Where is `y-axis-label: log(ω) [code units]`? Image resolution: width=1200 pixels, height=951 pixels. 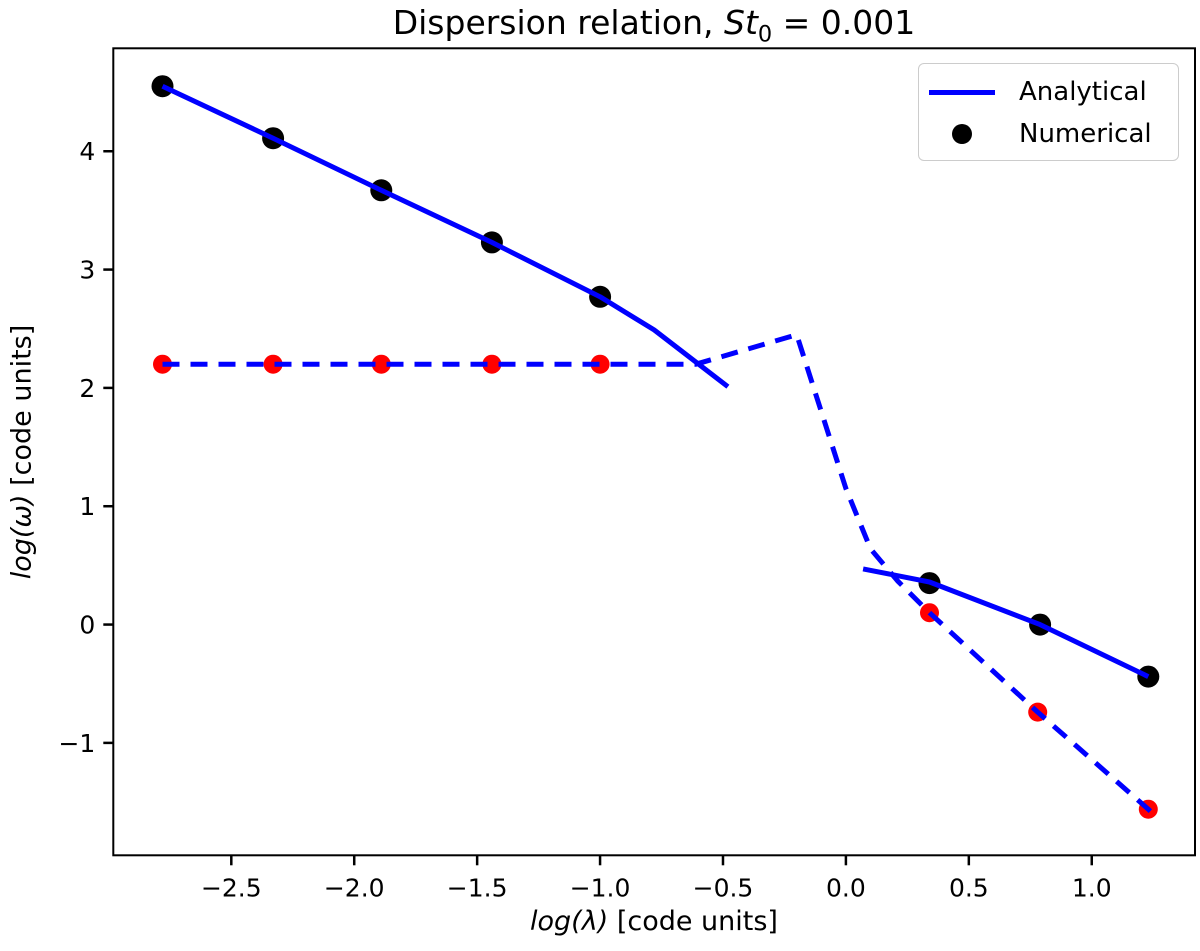
y-axis-label: log(ω) [code units] is located at coordinates (22, 452).